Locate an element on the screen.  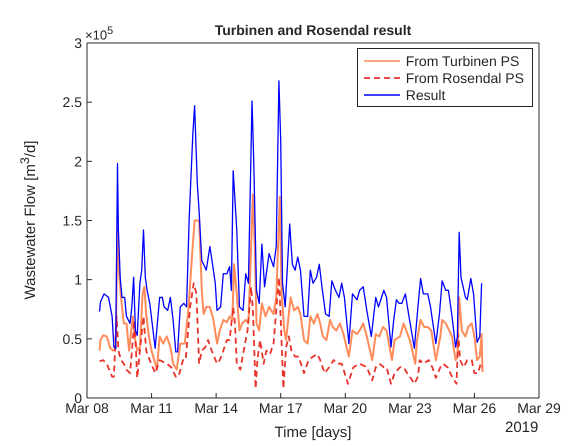
x-axis-title: Time [days] is located at coordinates (313, 432).